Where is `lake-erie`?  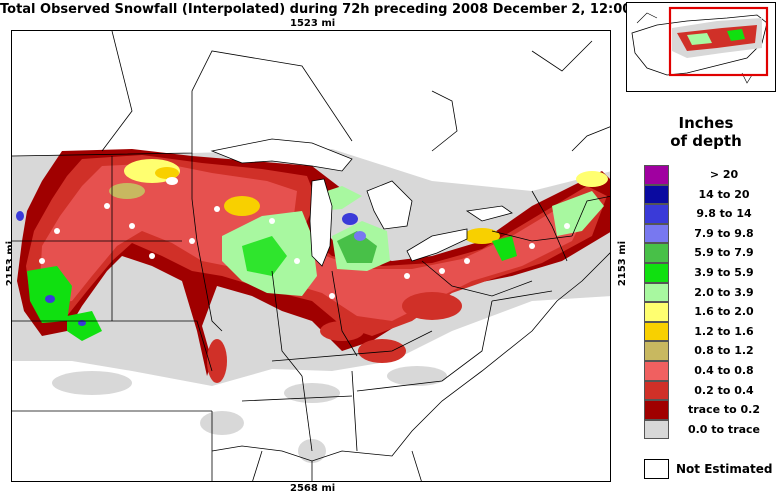
lake-erie is located at coordinates (437, 245).